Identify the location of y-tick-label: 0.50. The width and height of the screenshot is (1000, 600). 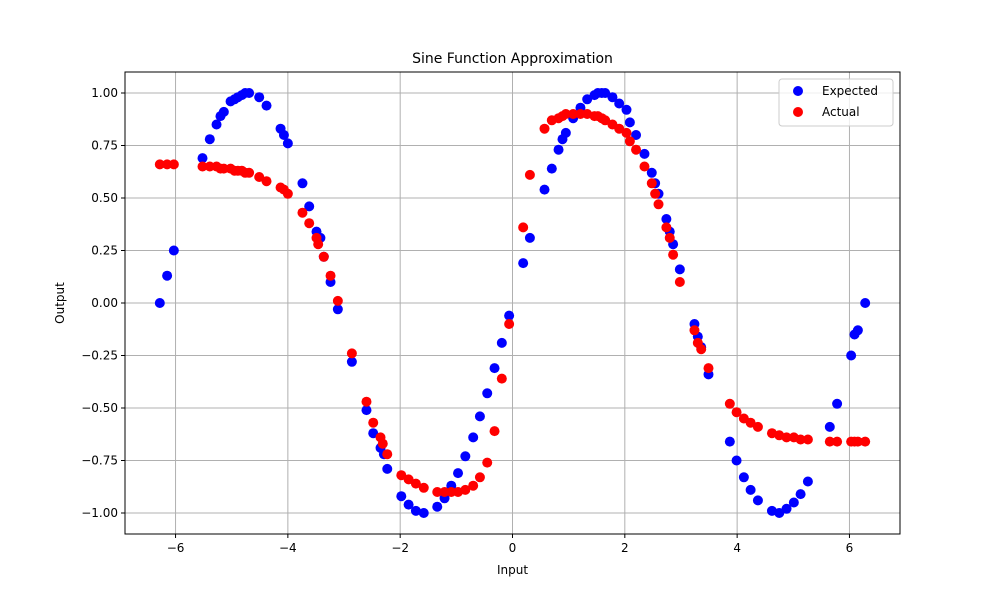
(104, 198).